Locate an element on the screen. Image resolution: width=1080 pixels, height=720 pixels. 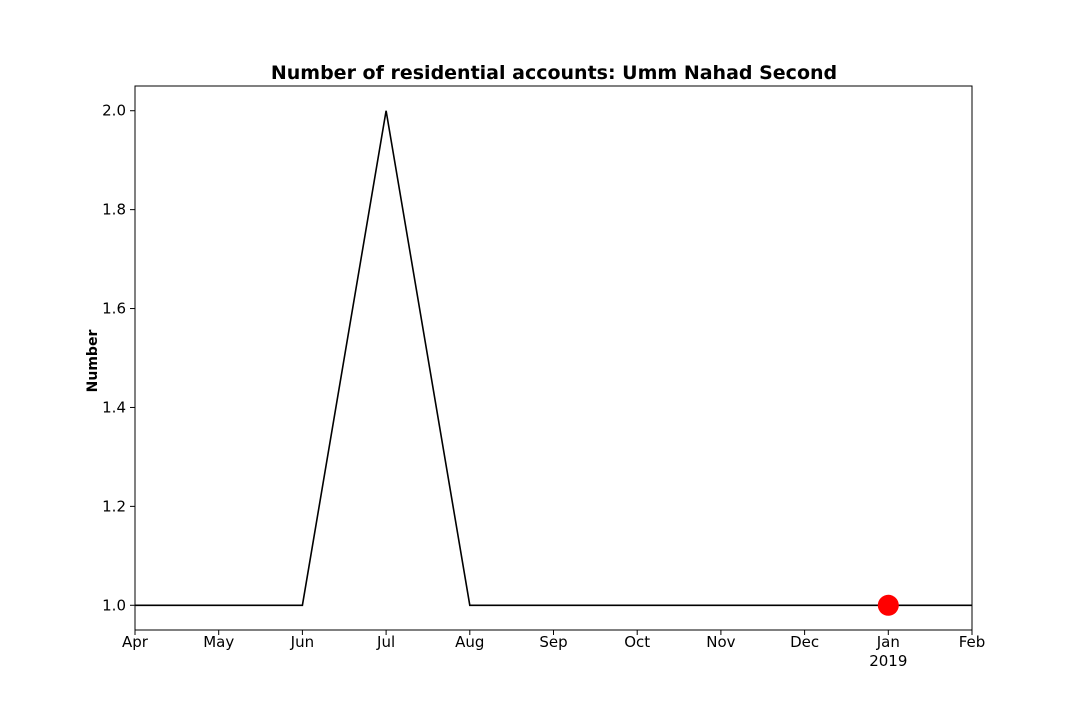
y-axis-label: Number is located at coordinates (93, 361).